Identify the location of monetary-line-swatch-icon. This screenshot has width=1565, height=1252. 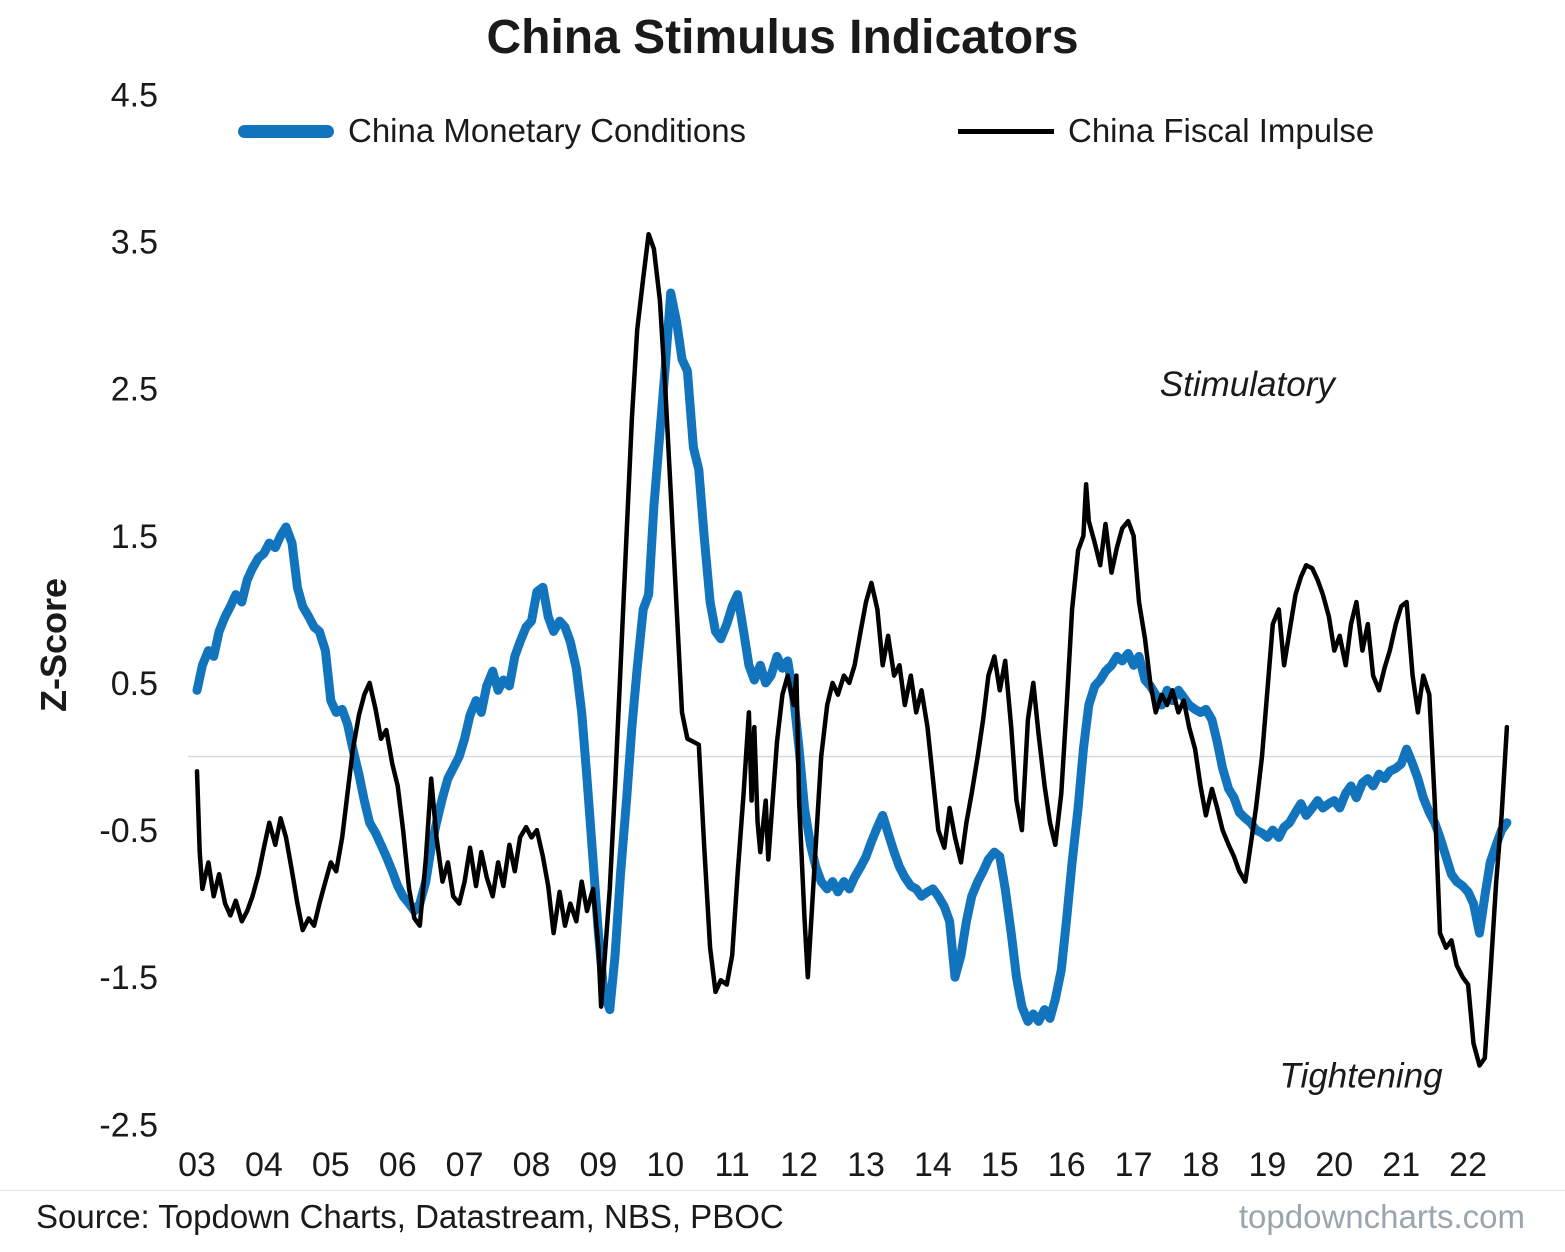
(286, 131).